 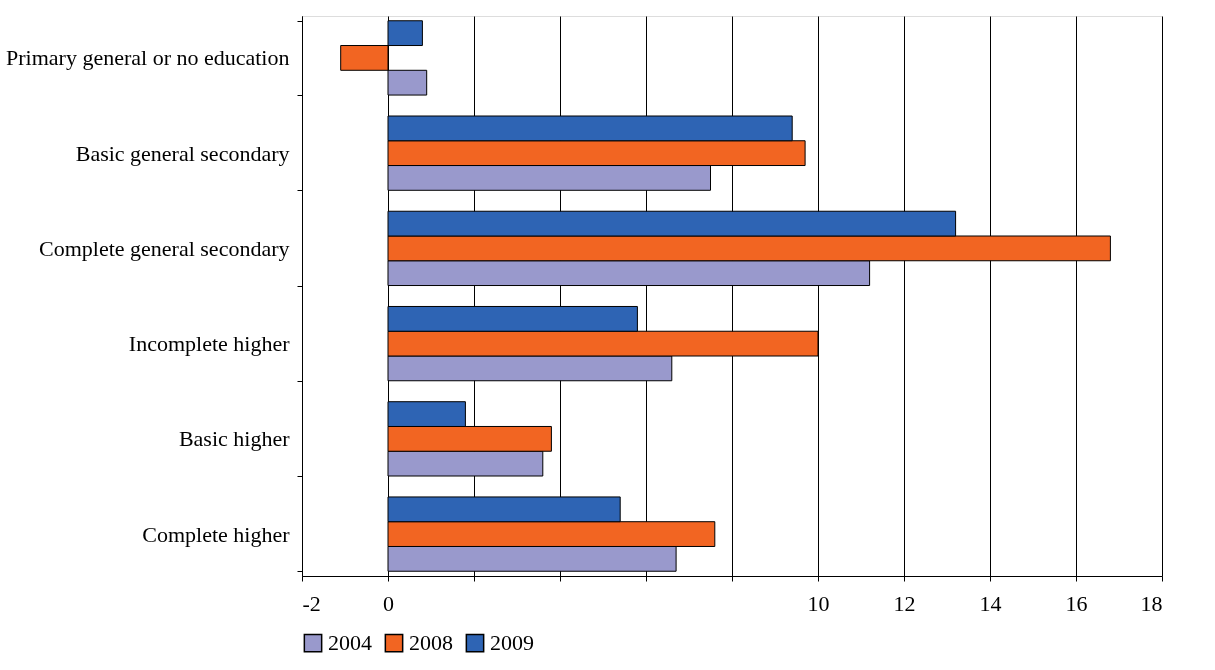 What do you see at coordinates (234, 439) in the screenshot?
I see `y-tick-label: Basic higher` at bounding box center [234, 439].